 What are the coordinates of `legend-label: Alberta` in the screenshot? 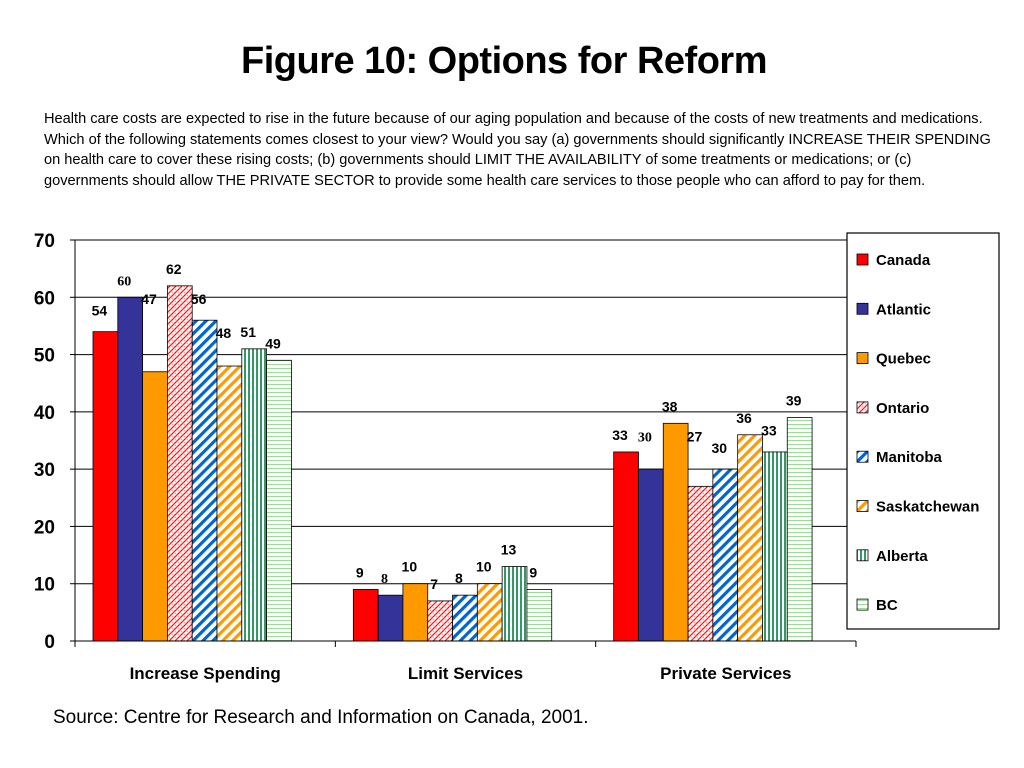 It's located at (902, 556).